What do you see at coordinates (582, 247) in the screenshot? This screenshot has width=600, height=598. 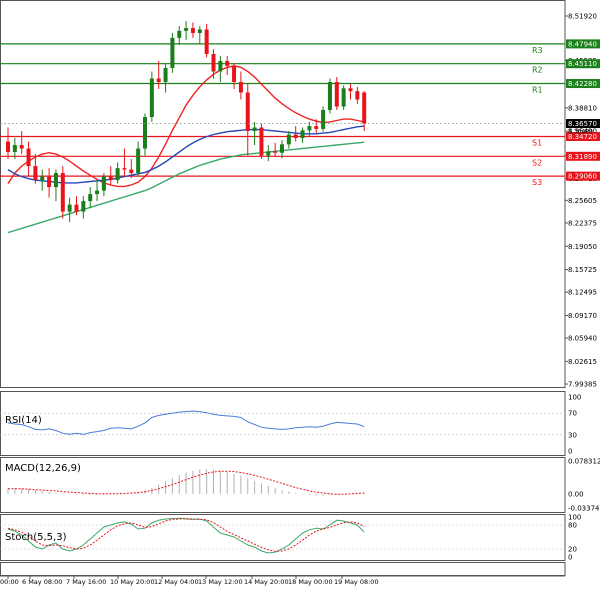 I see `price-axis-label: 8.19050` at bounding box center [582, 247].